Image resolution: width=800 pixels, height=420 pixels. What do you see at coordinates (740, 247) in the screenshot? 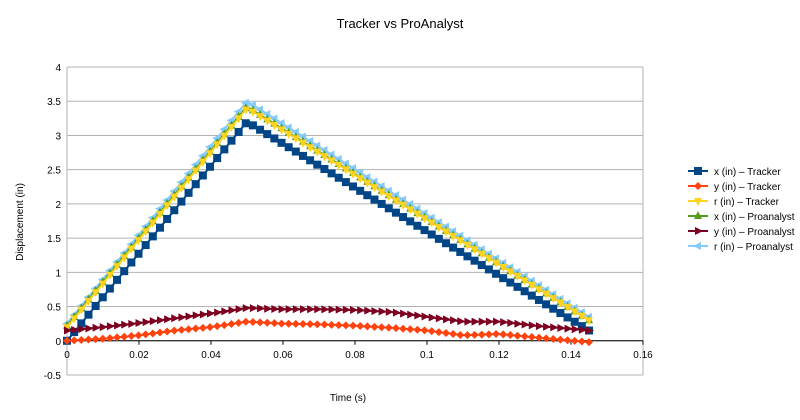
I see `legend-item: r (in) – Proanalyst` at bounding box center [740, 247].